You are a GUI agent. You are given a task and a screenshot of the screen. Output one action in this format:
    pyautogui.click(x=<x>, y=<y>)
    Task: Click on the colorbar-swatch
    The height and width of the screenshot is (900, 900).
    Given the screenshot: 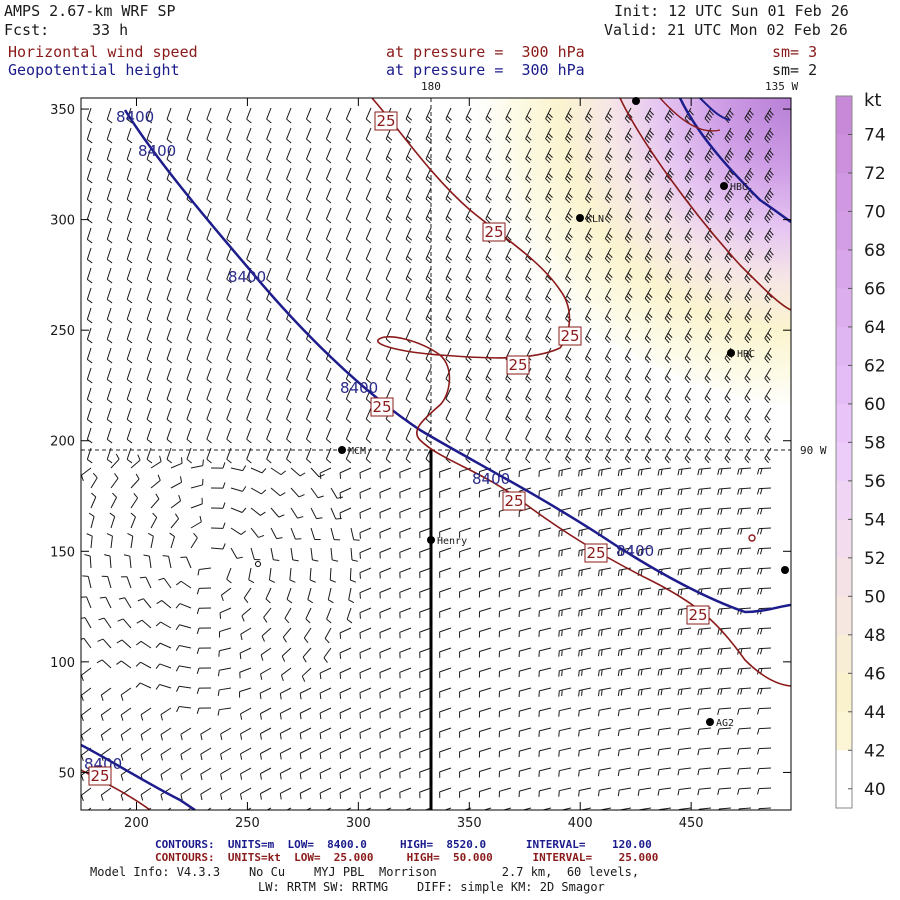 What is the action you would take?
    pyautogui.click(x=844, y=693)
    